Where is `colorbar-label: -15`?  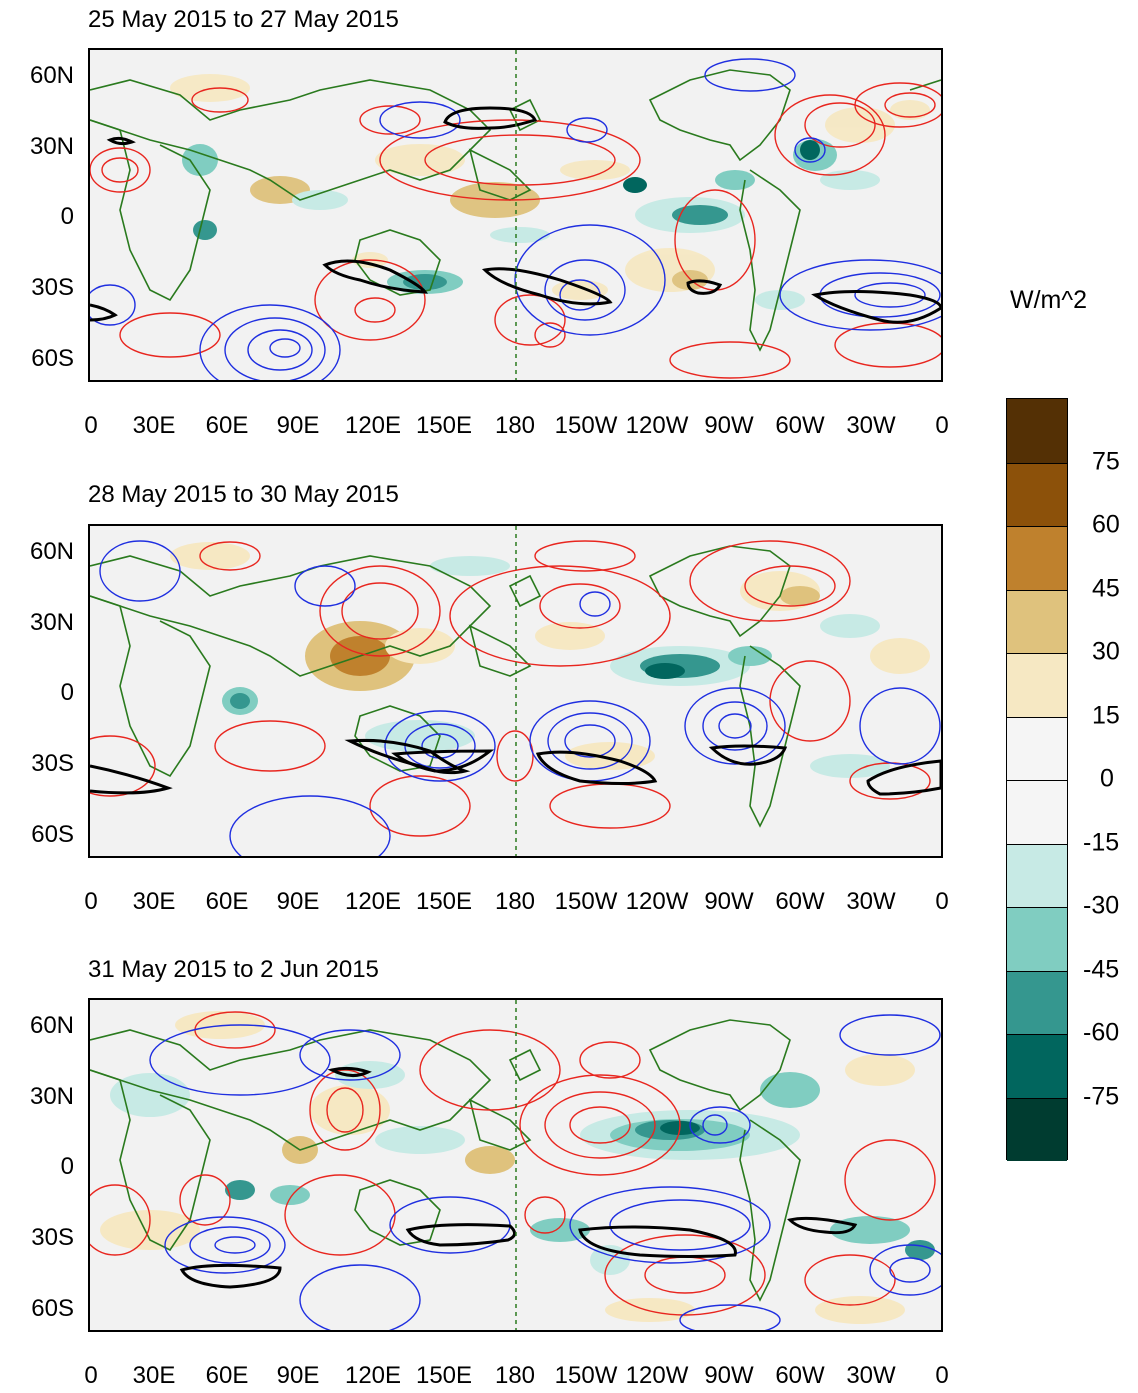 colorbar-label: -15 is located at coordinates (1101, 842).